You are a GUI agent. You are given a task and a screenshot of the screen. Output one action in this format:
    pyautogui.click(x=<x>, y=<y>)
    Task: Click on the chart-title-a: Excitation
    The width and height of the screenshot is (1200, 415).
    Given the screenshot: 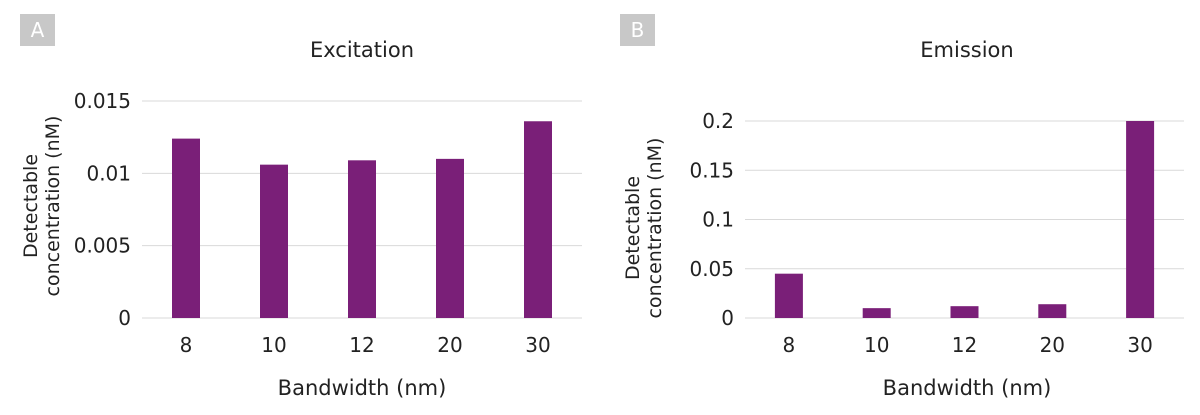 What is the action you would take?
    pyautogui.click(x=362, y=50)
    